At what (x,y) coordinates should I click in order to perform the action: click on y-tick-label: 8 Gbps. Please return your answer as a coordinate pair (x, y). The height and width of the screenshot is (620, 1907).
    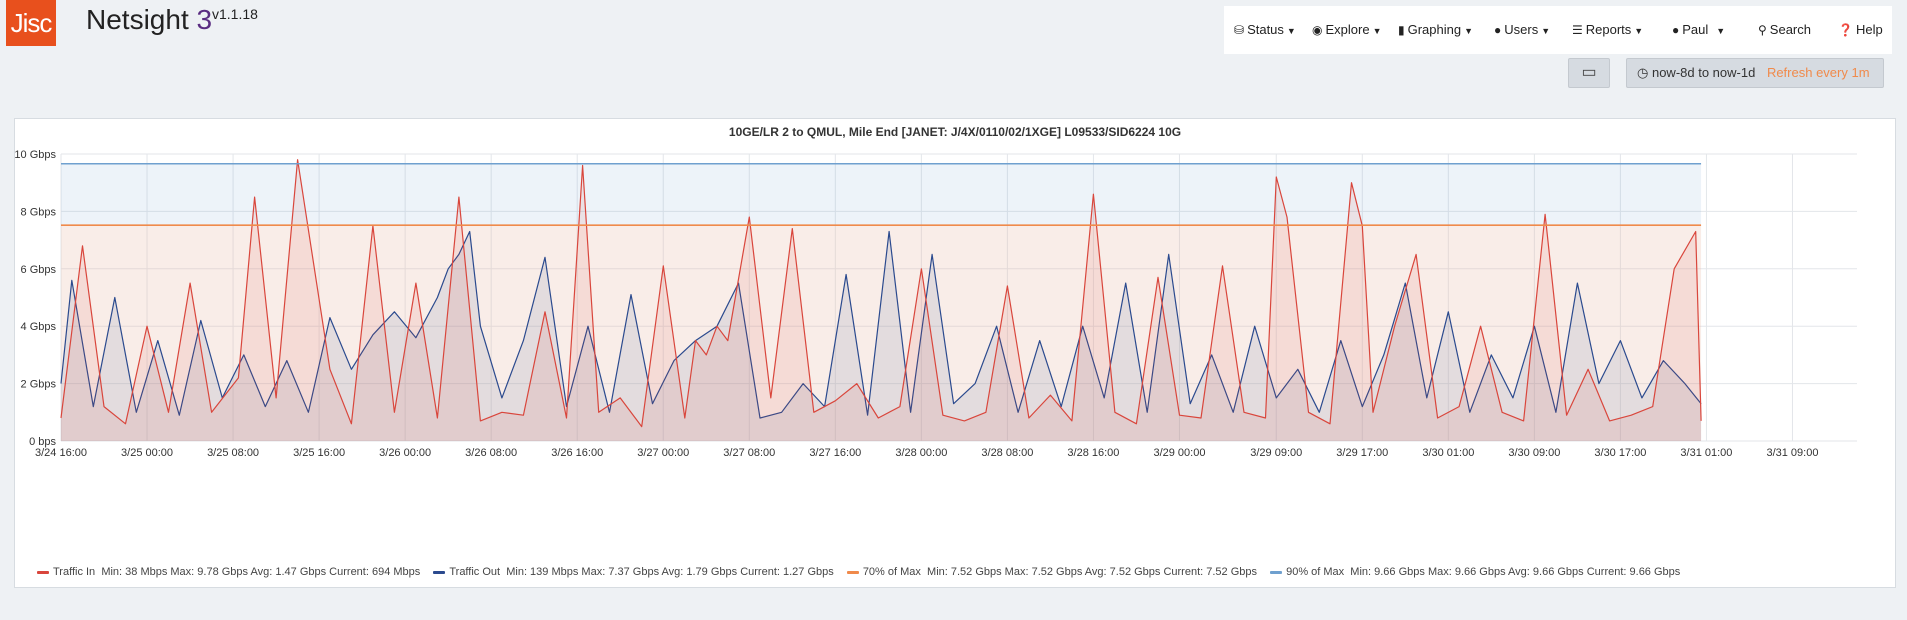
    Looking at the image, I should click on (39, 212).